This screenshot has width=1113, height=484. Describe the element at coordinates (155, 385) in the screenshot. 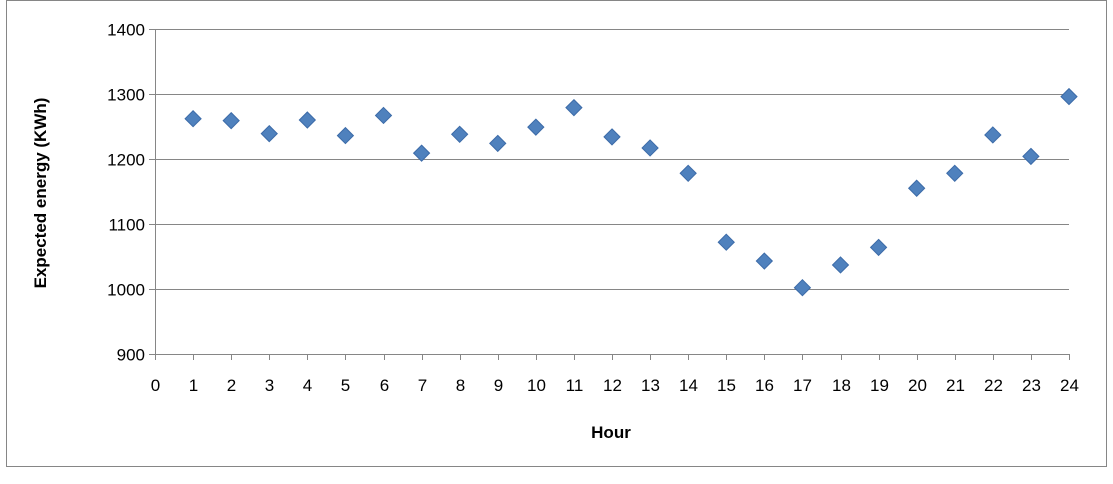

I see `x-tick-label: 0` at that location.